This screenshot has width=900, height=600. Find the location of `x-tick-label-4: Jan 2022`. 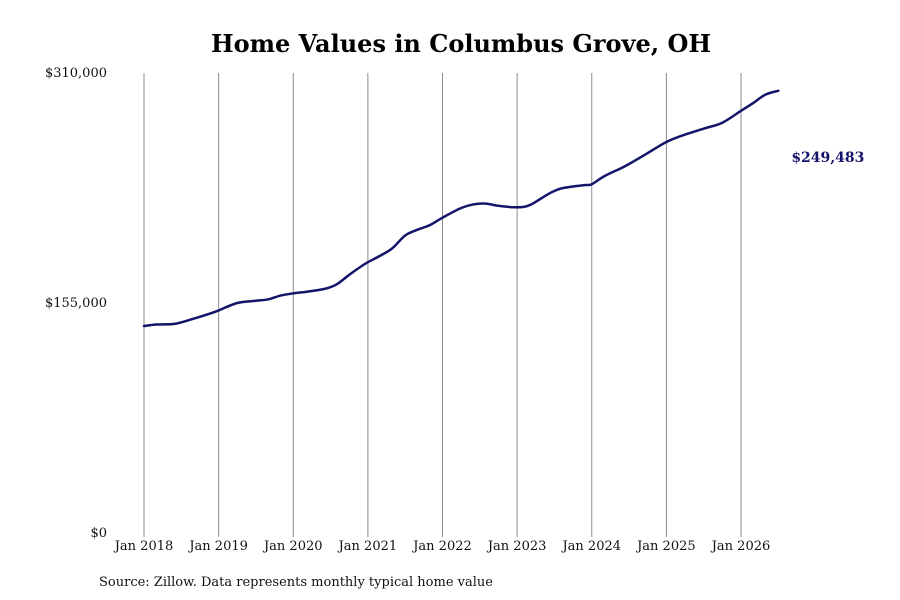

x-tick-label-4: Jan 2022 is located at coordinates (441, 546).